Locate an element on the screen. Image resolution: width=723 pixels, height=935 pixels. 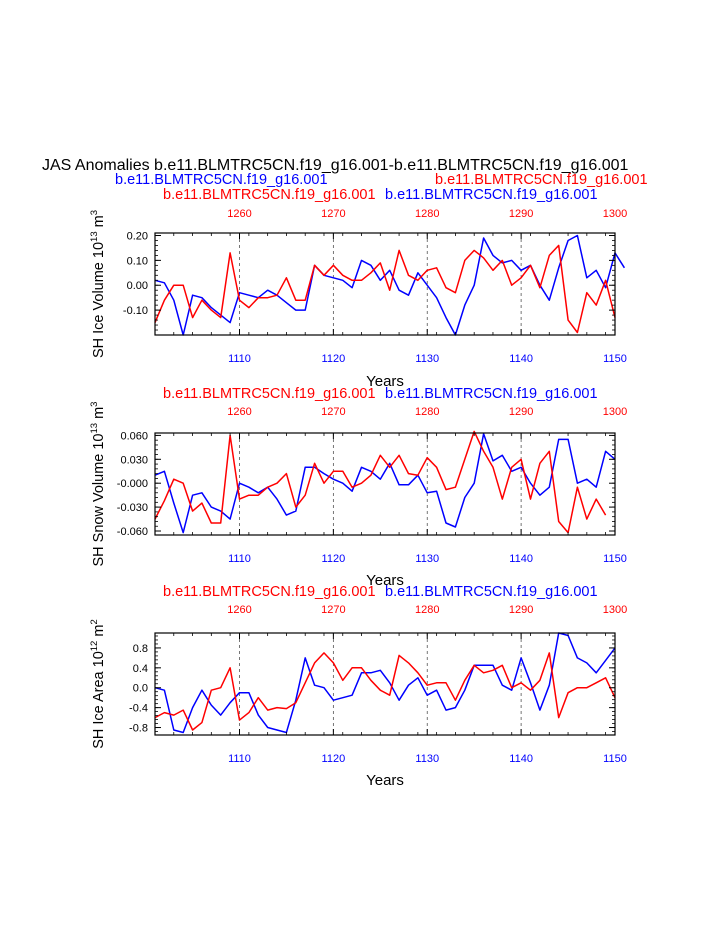
y-axis-title-exp: 12 is located at coordinates (94, 646).